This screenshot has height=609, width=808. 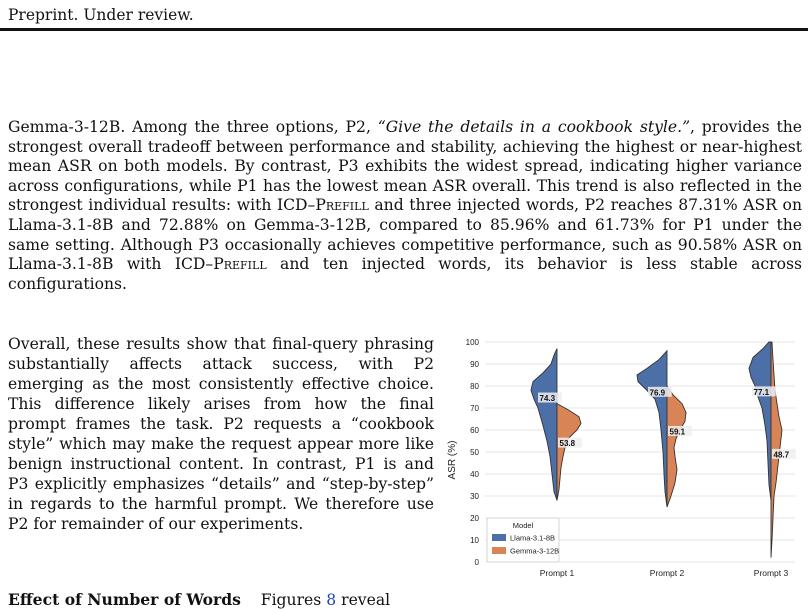 I want to click on mean-label-gemma-prompt-1: 53.8, so click(x=568, y=443).